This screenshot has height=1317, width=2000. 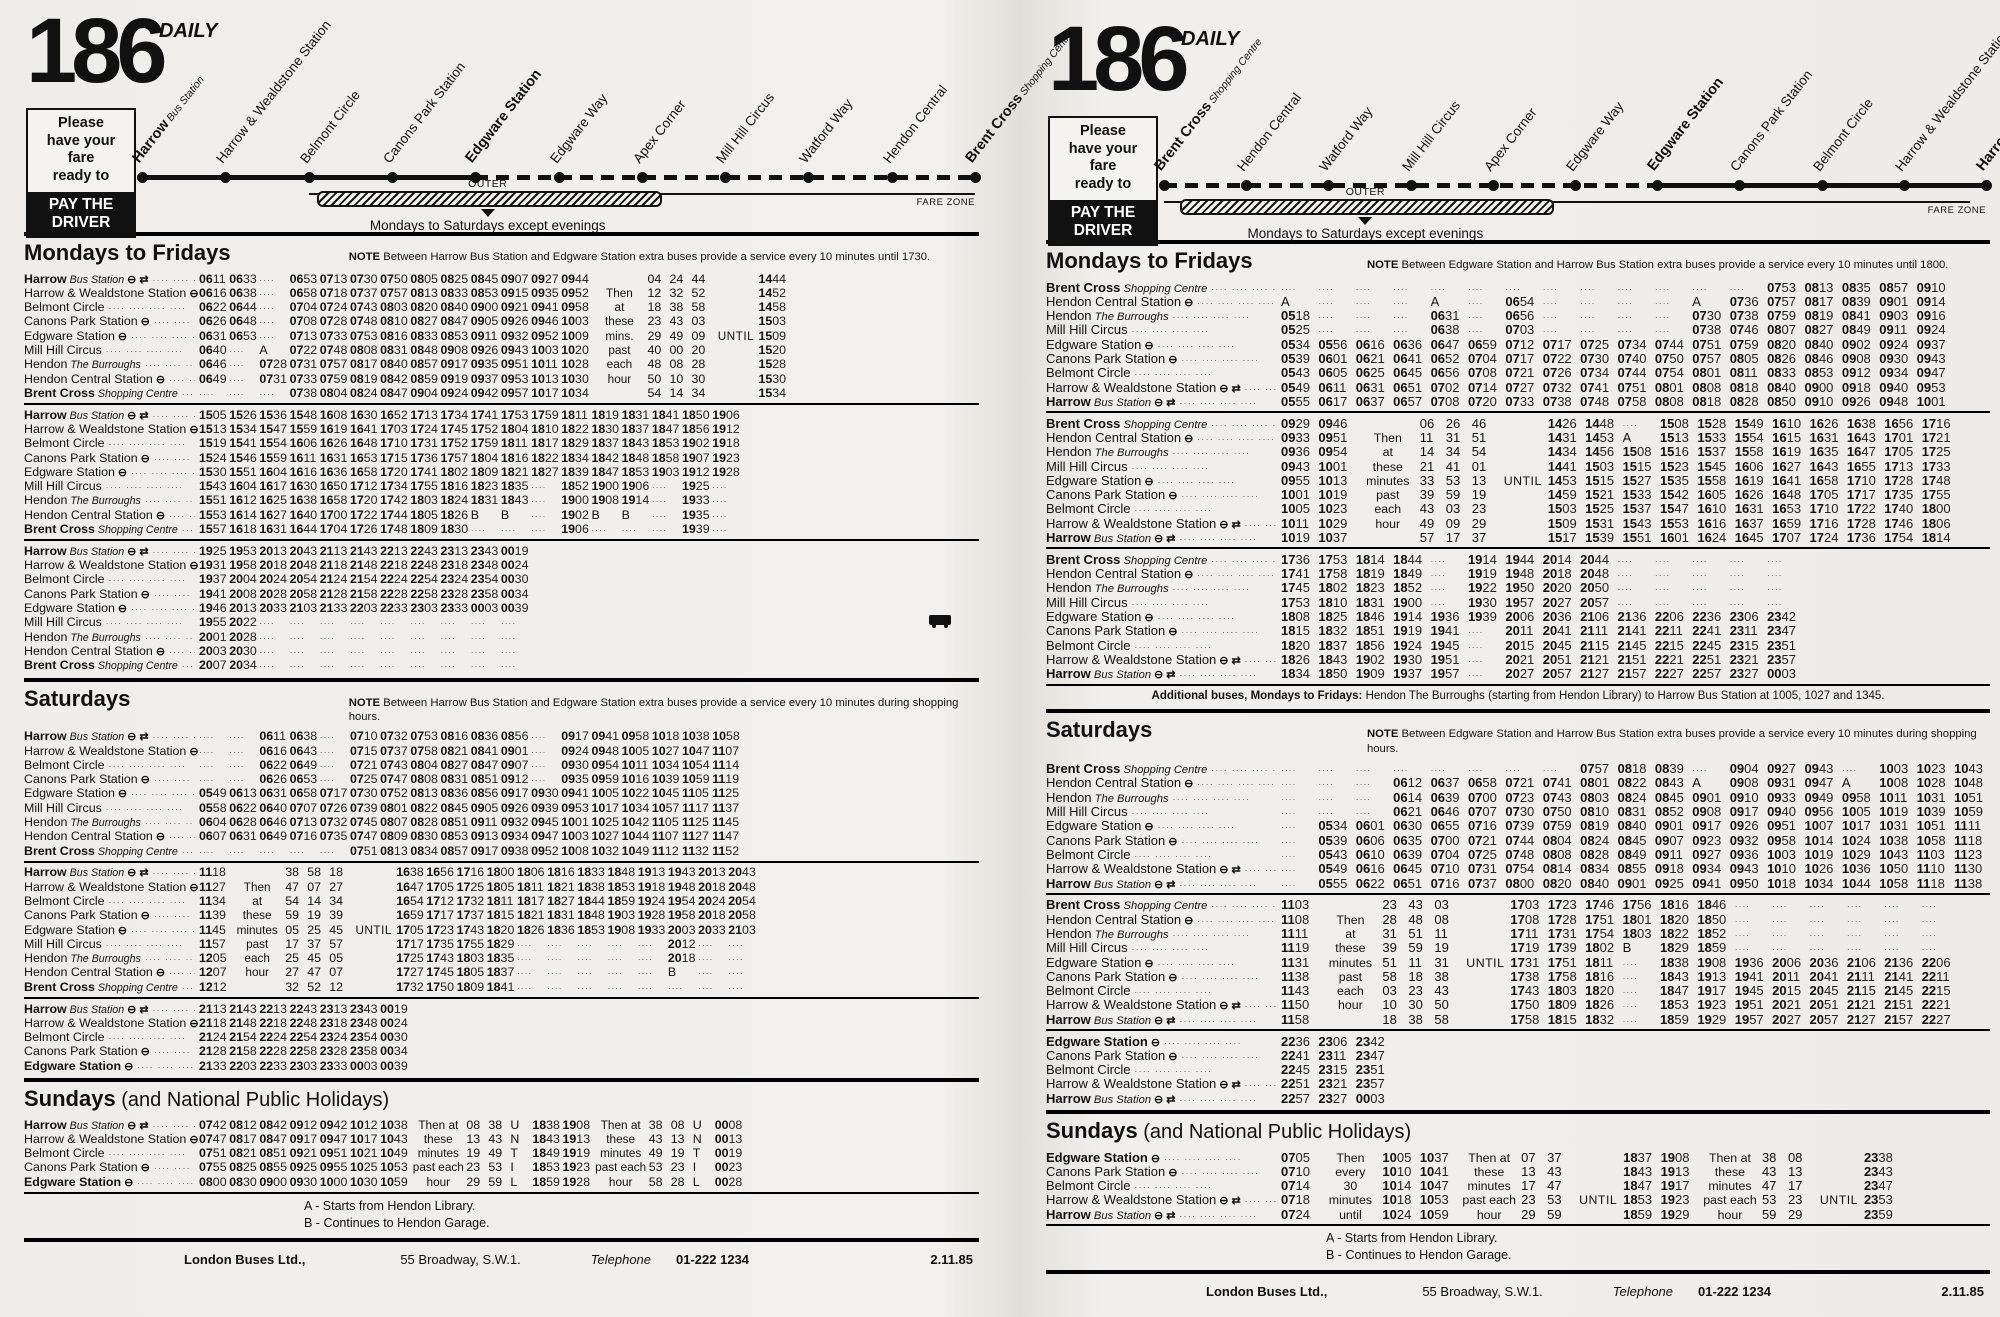 I want to click on hour-digits: 23, so click(x=1774, y=645).